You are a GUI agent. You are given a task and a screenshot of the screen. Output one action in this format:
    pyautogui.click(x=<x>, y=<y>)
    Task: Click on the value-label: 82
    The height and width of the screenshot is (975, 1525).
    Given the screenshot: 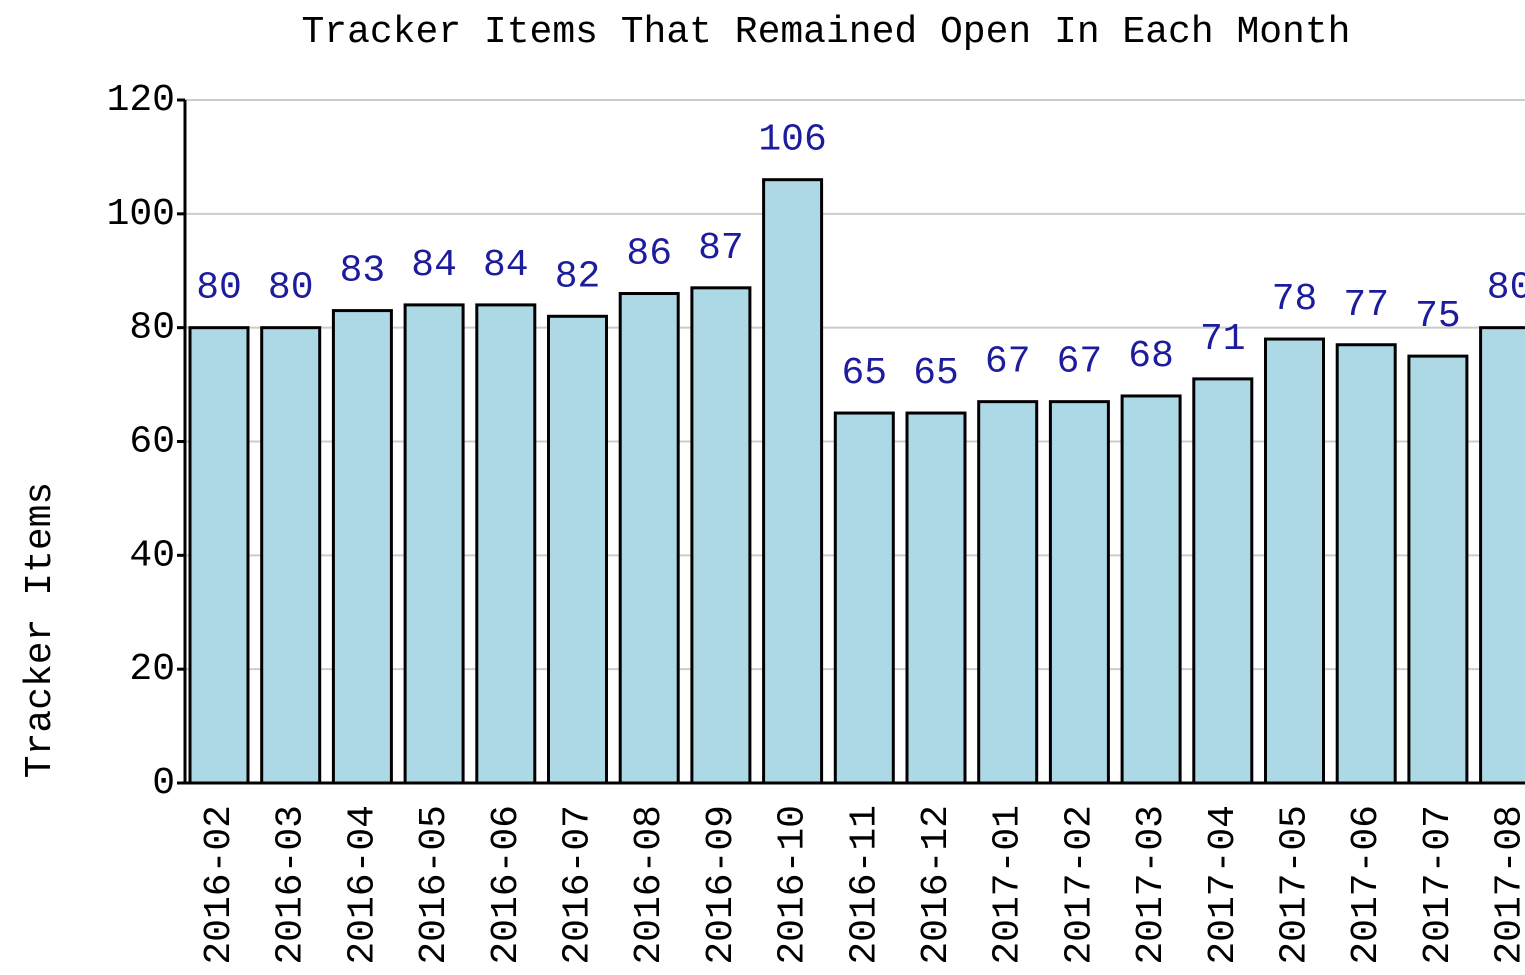 What is the action you would take?
    pyautogui.click(x=578, y=276)
    